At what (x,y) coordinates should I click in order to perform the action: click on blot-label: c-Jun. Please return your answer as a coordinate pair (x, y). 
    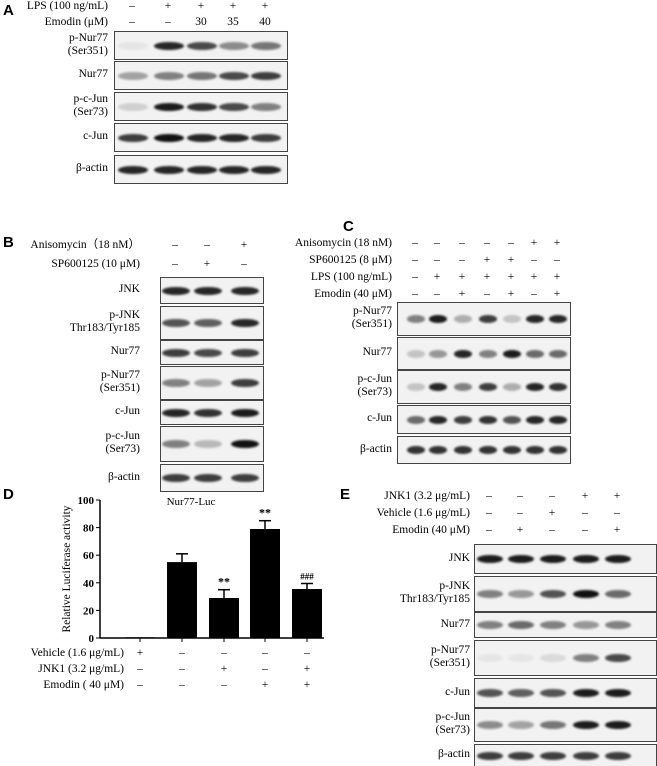
    Looking at the image, I should click on (379, 418).